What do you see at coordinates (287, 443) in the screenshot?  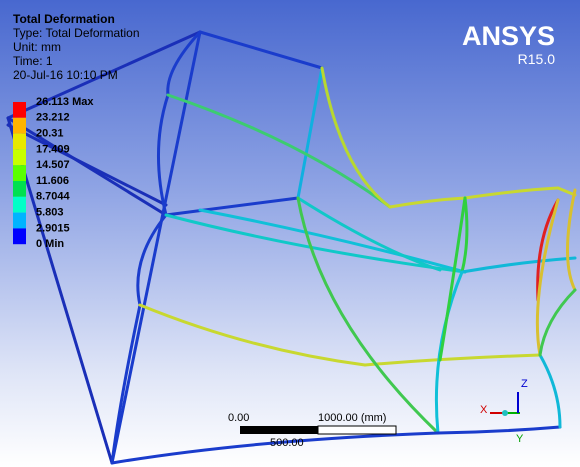 I see `scale-mid: 500.00` at bounding box center [287, 443].